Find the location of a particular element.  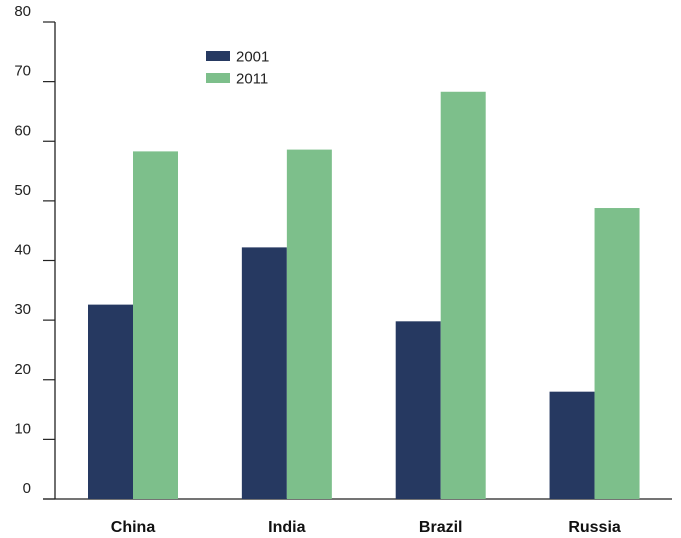

y-axis: 0 10 20 30 40 50 60 70 80 is located at coordinates (35, 251).